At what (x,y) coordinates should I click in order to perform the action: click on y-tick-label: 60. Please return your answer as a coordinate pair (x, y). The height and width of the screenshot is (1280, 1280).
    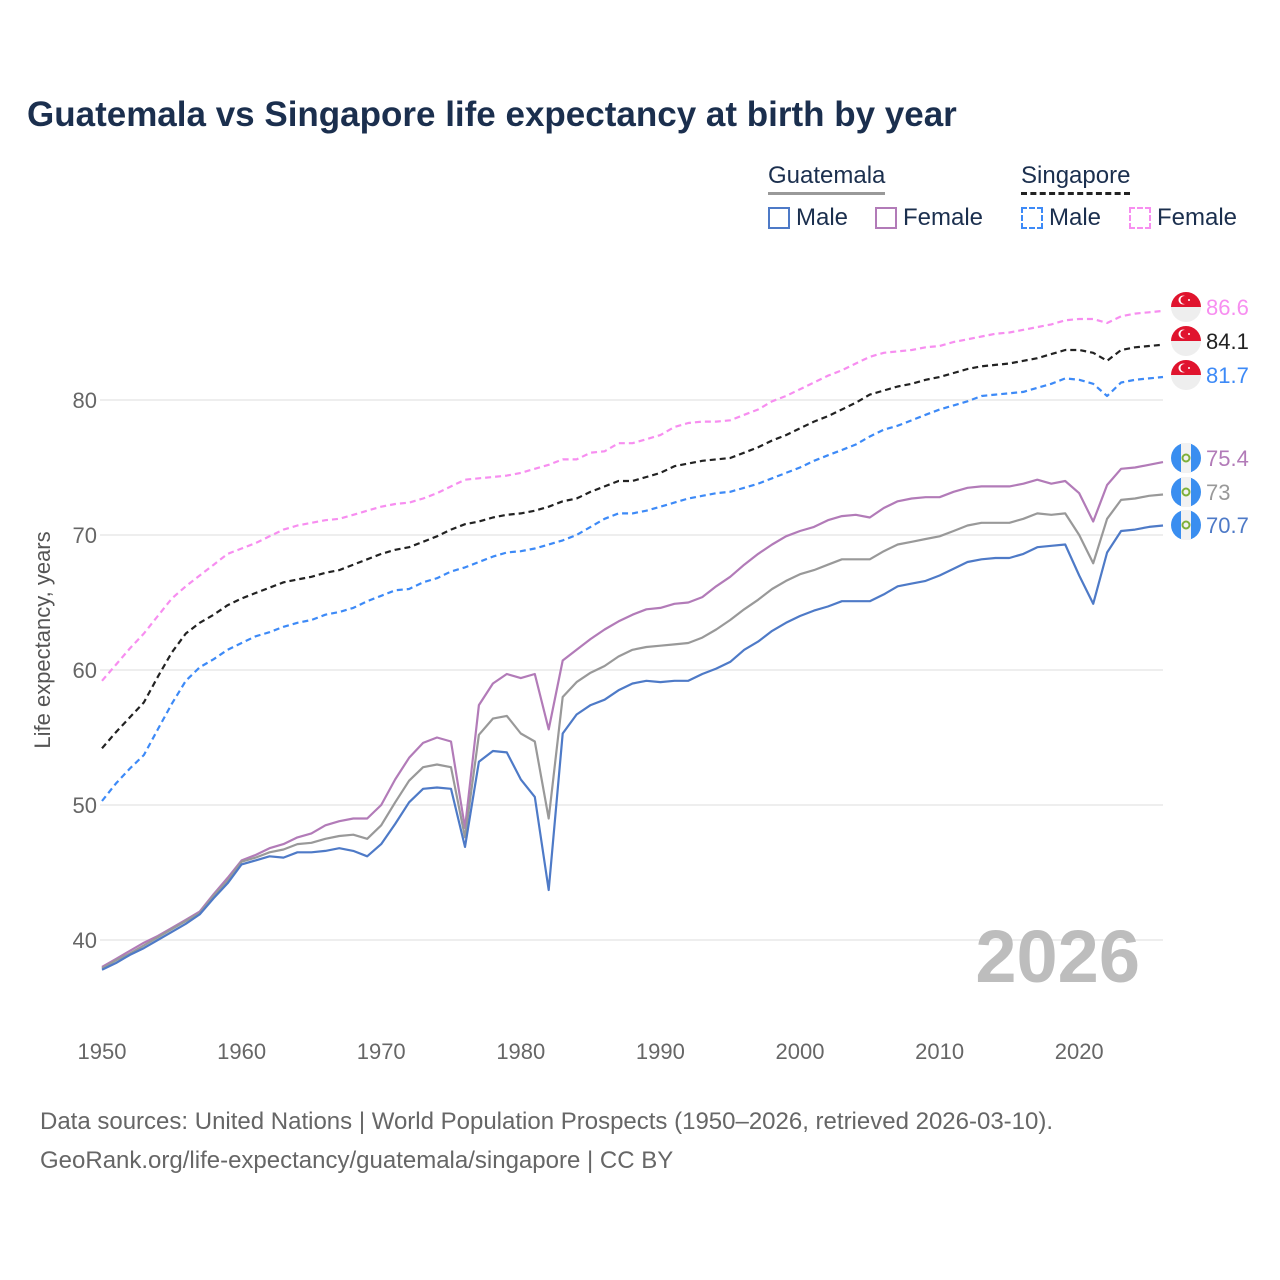
    Looking at the image, I should click on (85, 670).